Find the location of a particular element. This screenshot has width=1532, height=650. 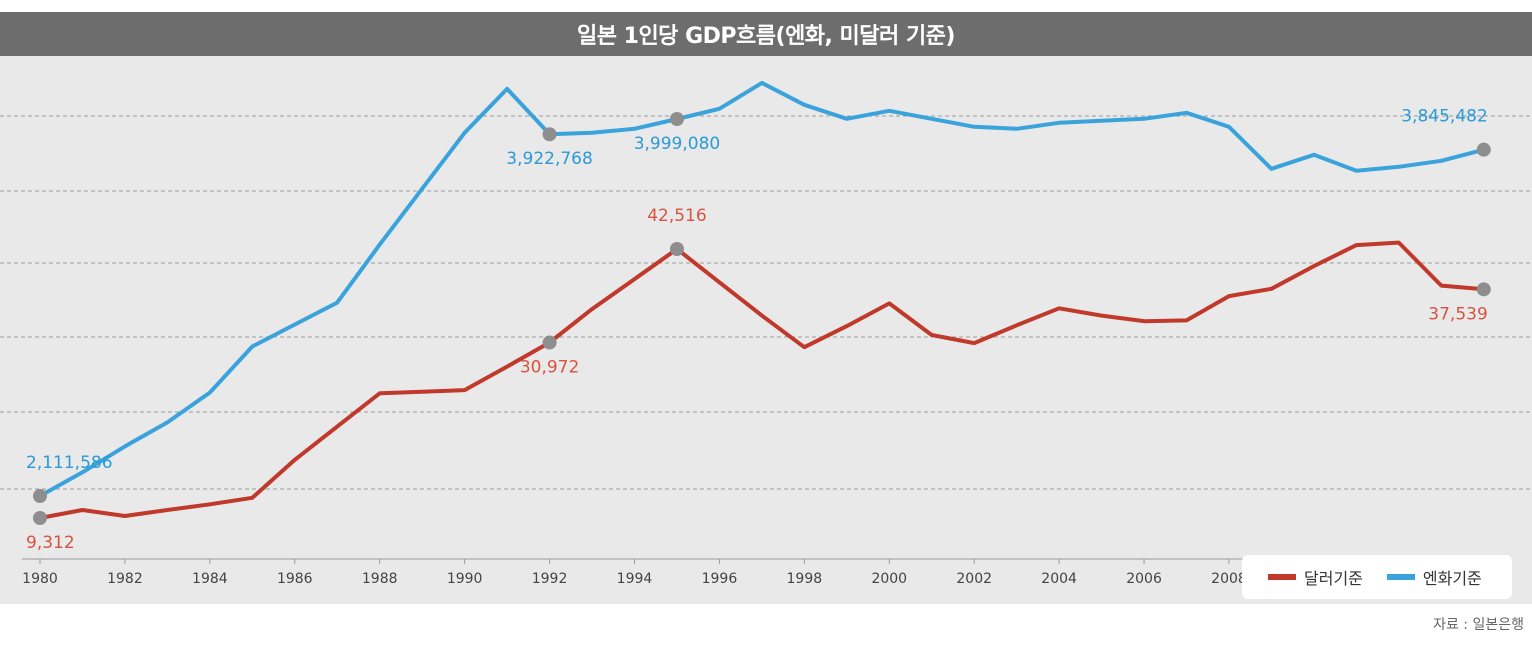

series-1-data-label-1: 3,922,768 is located at coordinates (549, 159).